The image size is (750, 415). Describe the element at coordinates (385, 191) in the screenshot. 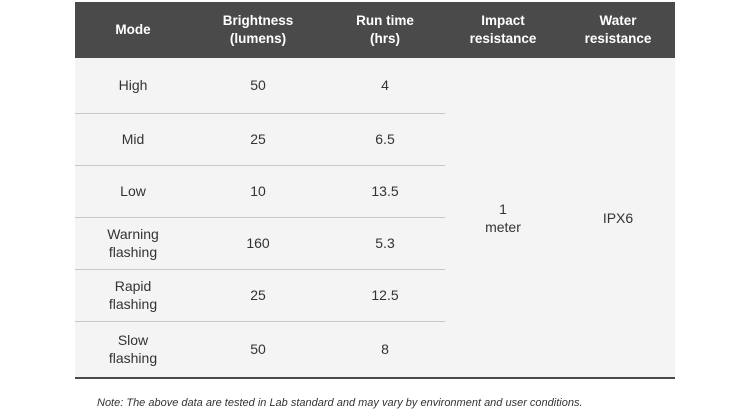

I see `runtime-cell: 13.5` at that location.